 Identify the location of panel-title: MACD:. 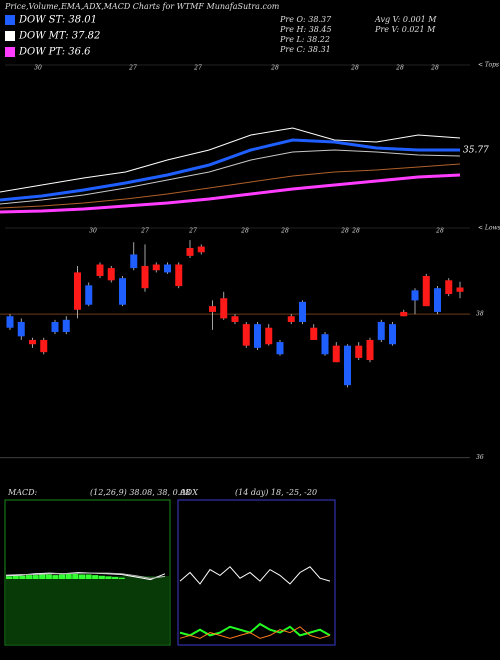
(22, 492).